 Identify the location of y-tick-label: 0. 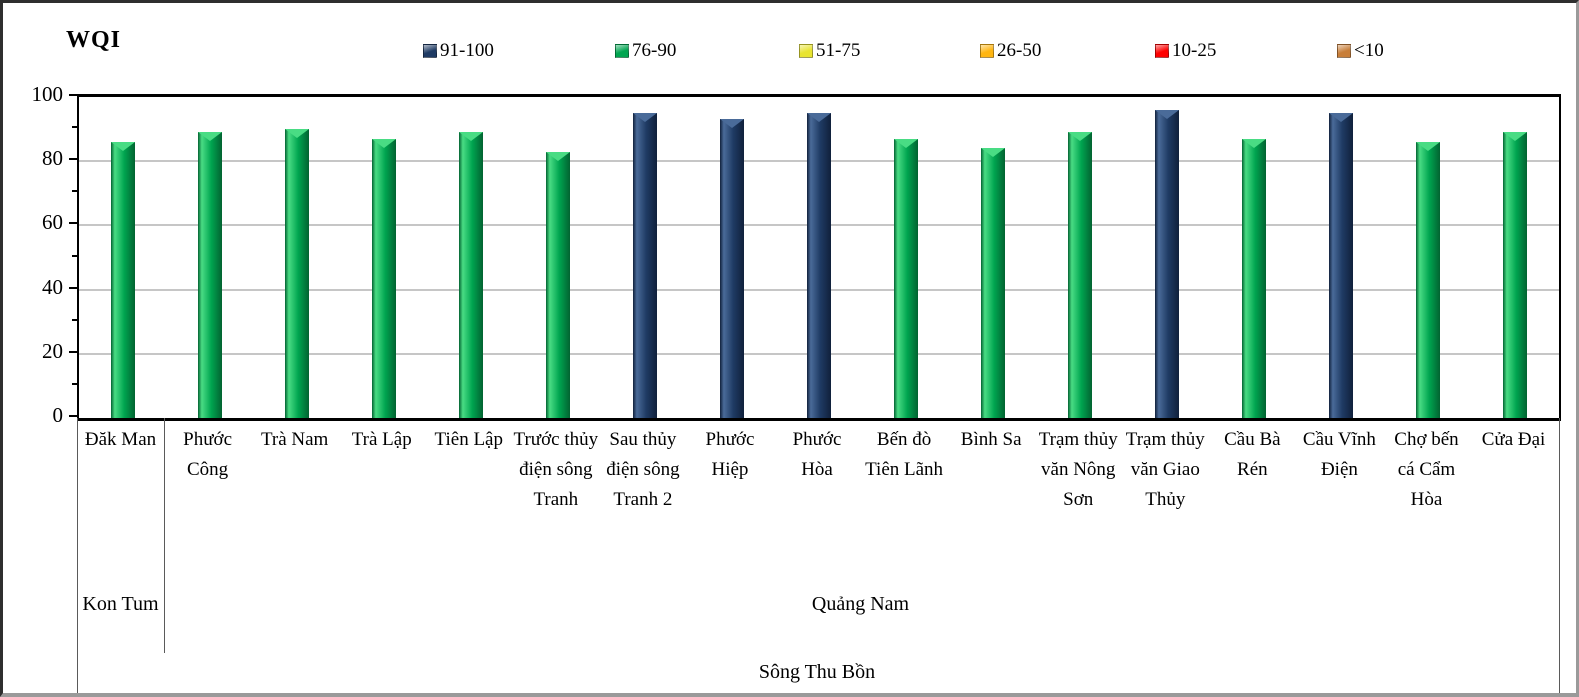
(58, 415).